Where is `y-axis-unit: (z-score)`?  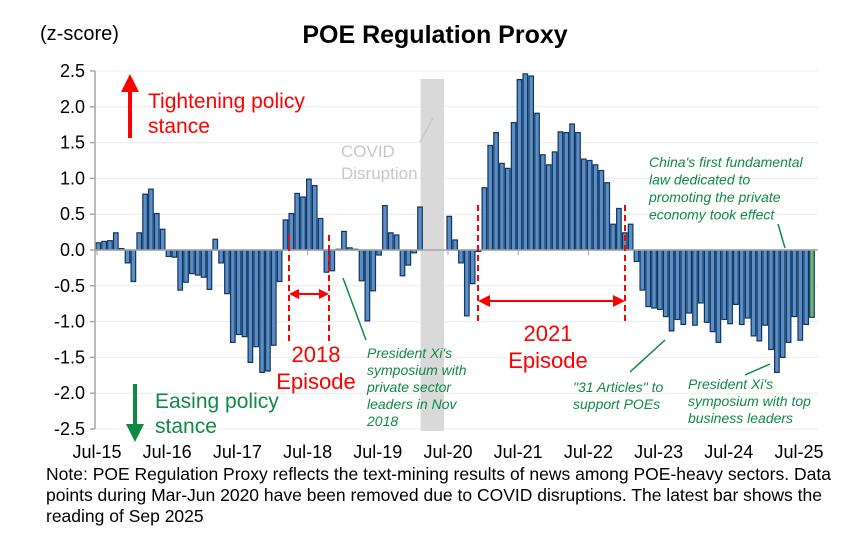 y-axis-unit: (z-score) is located at coordinates (79, 34).